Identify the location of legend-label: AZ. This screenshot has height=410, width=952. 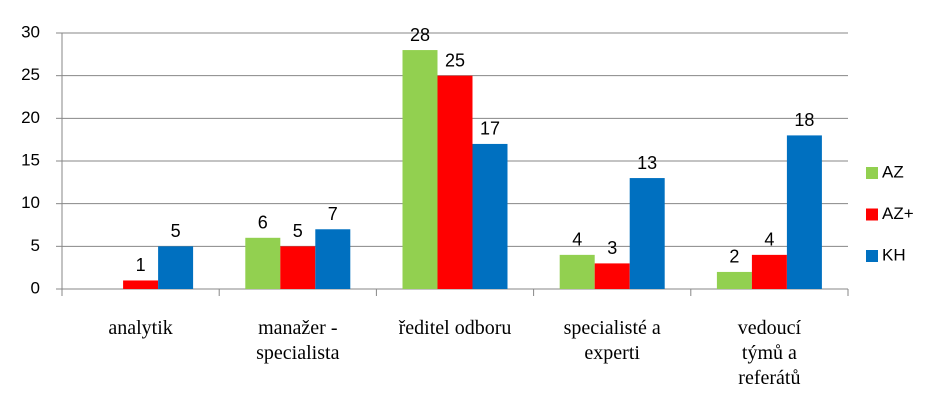
(893, 171).